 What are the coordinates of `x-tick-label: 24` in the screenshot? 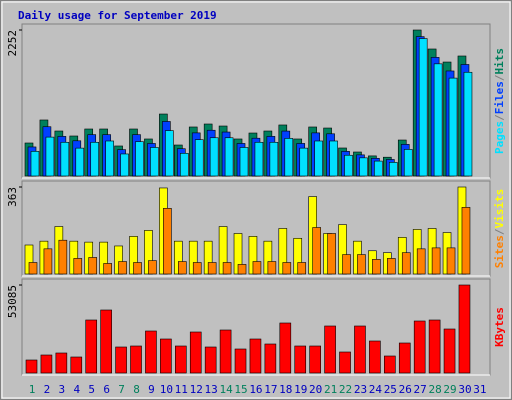 It's located at (376, 389).